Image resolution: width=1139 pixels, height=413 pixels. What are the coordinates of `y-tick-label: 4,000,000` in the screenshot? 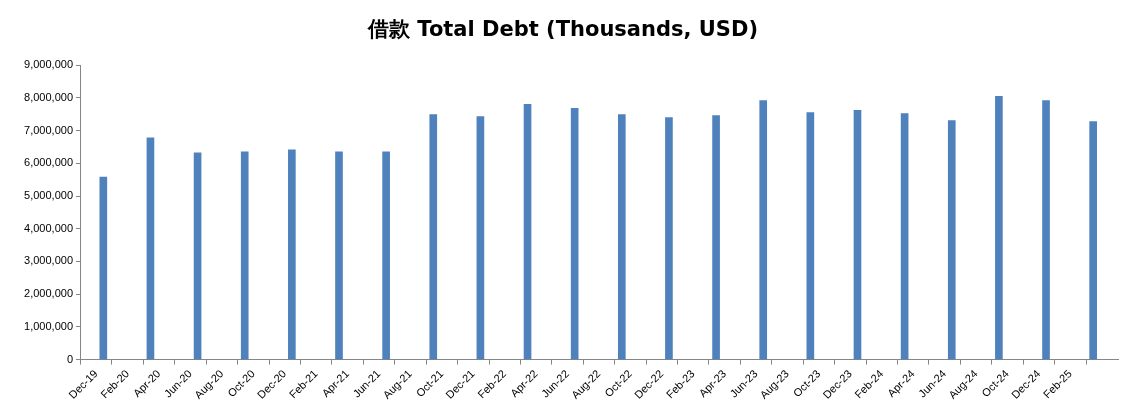 It's located at (48, 227).